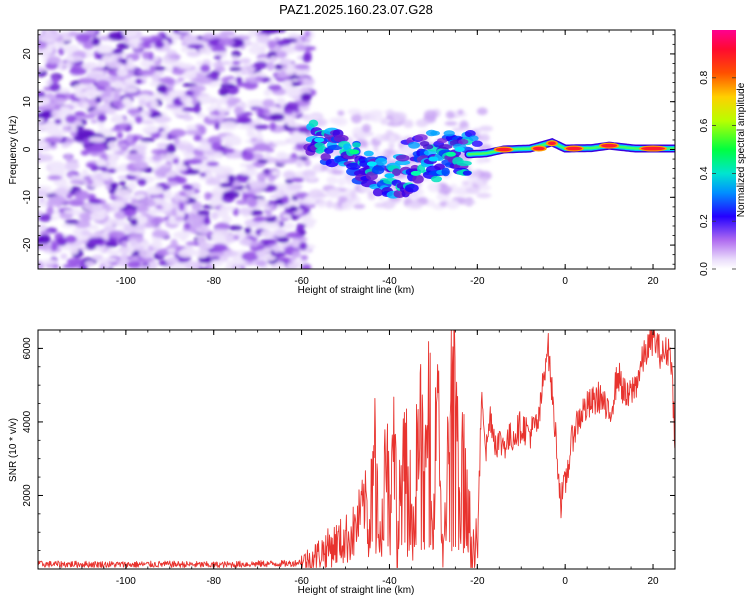  I want to click on spectrogram-y-tick-label: -10, so click(27, 197).